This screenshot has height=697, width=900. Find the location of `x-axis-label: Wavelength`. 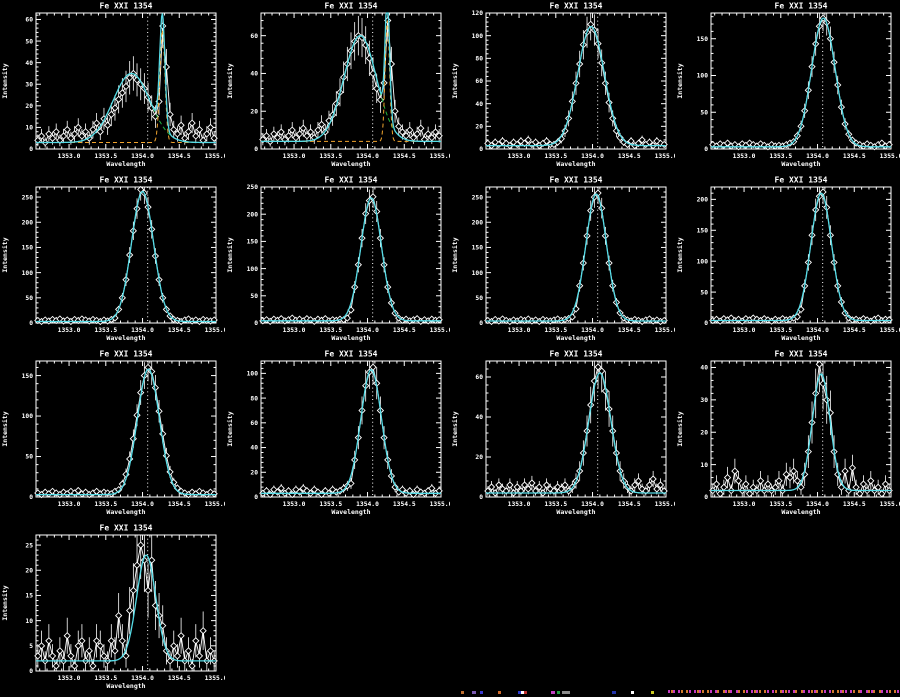

x-axis-label: Wavelength is located at coordinates (350, 338).